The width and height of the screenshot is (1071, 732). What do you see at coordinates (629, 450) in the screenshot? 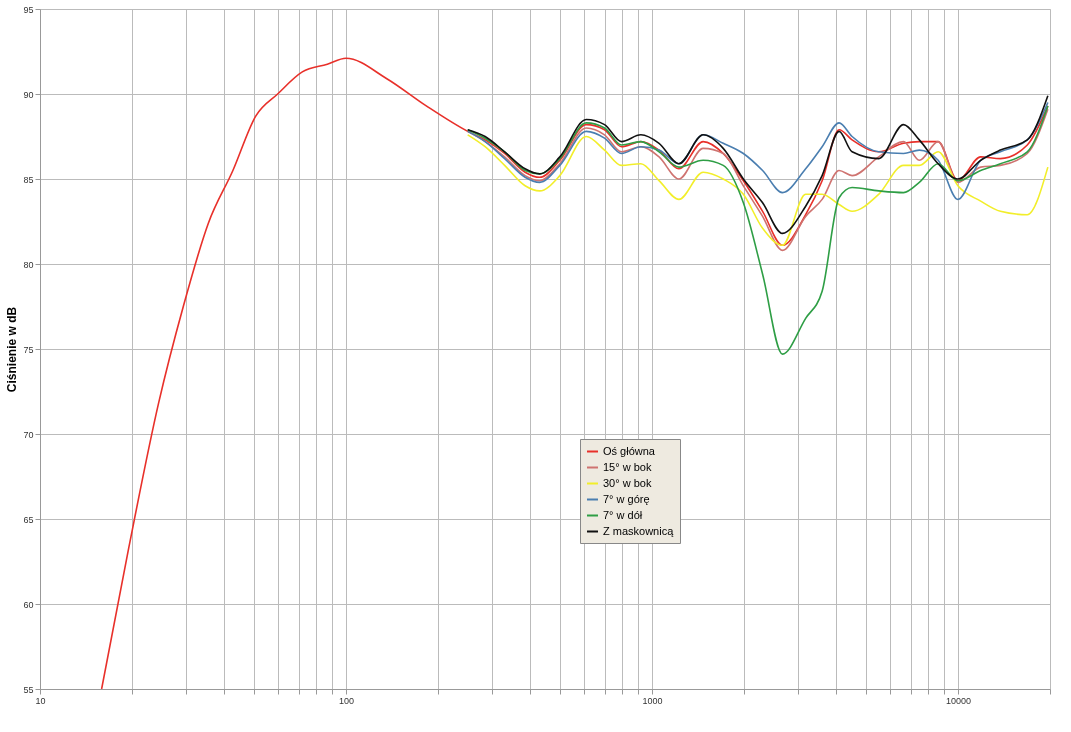
I see `legend-label: Oś główna` at bounding box center [629, 450].